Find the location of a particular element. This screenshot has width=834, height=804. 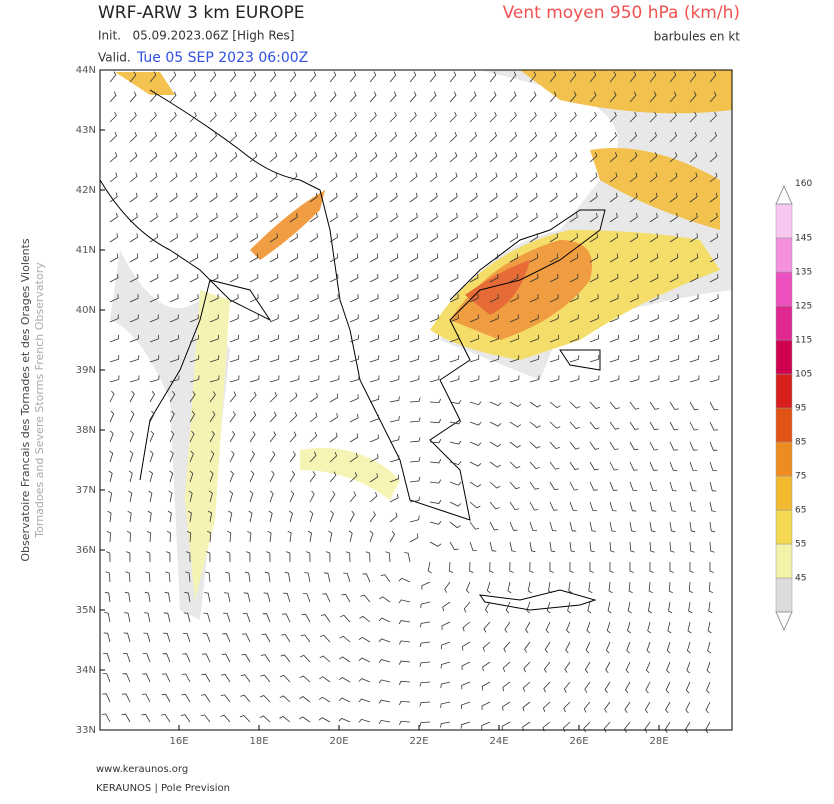

units-note: barbules en kt is located at coordinates (697, 37).